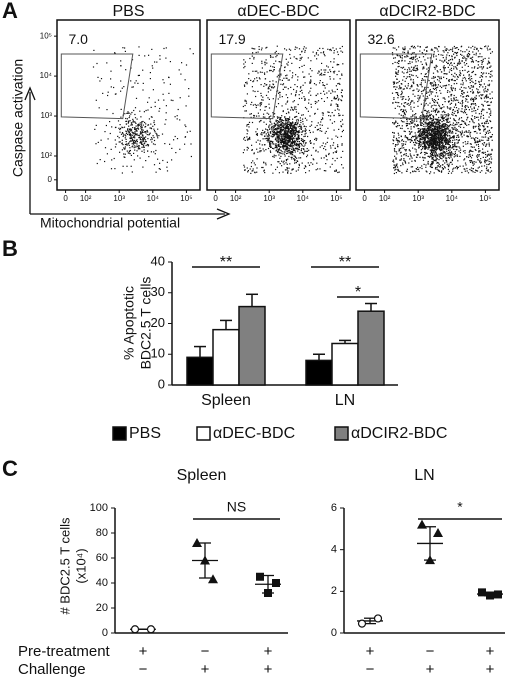 The height and width of the screenshot is (681, 520). What do you see at coordinates (371, 348) in the screenshot?
I see `bar` at bounding box center [371, 348].